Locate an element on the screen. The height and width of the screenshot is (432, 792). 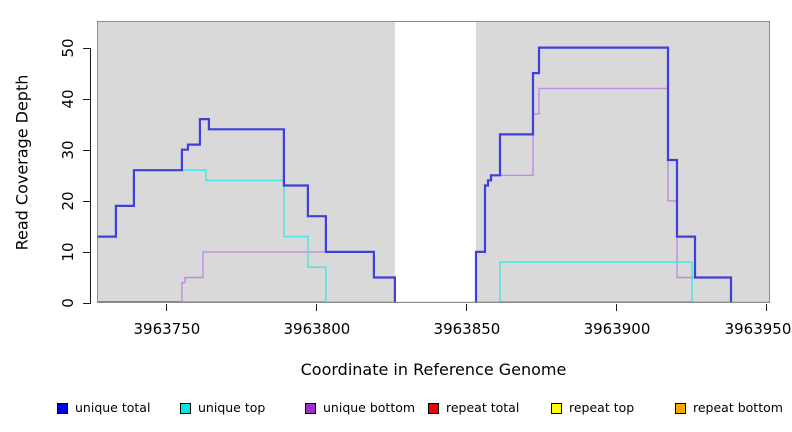
legend-swatch-repeat-top is located at coordinates (556, 408).